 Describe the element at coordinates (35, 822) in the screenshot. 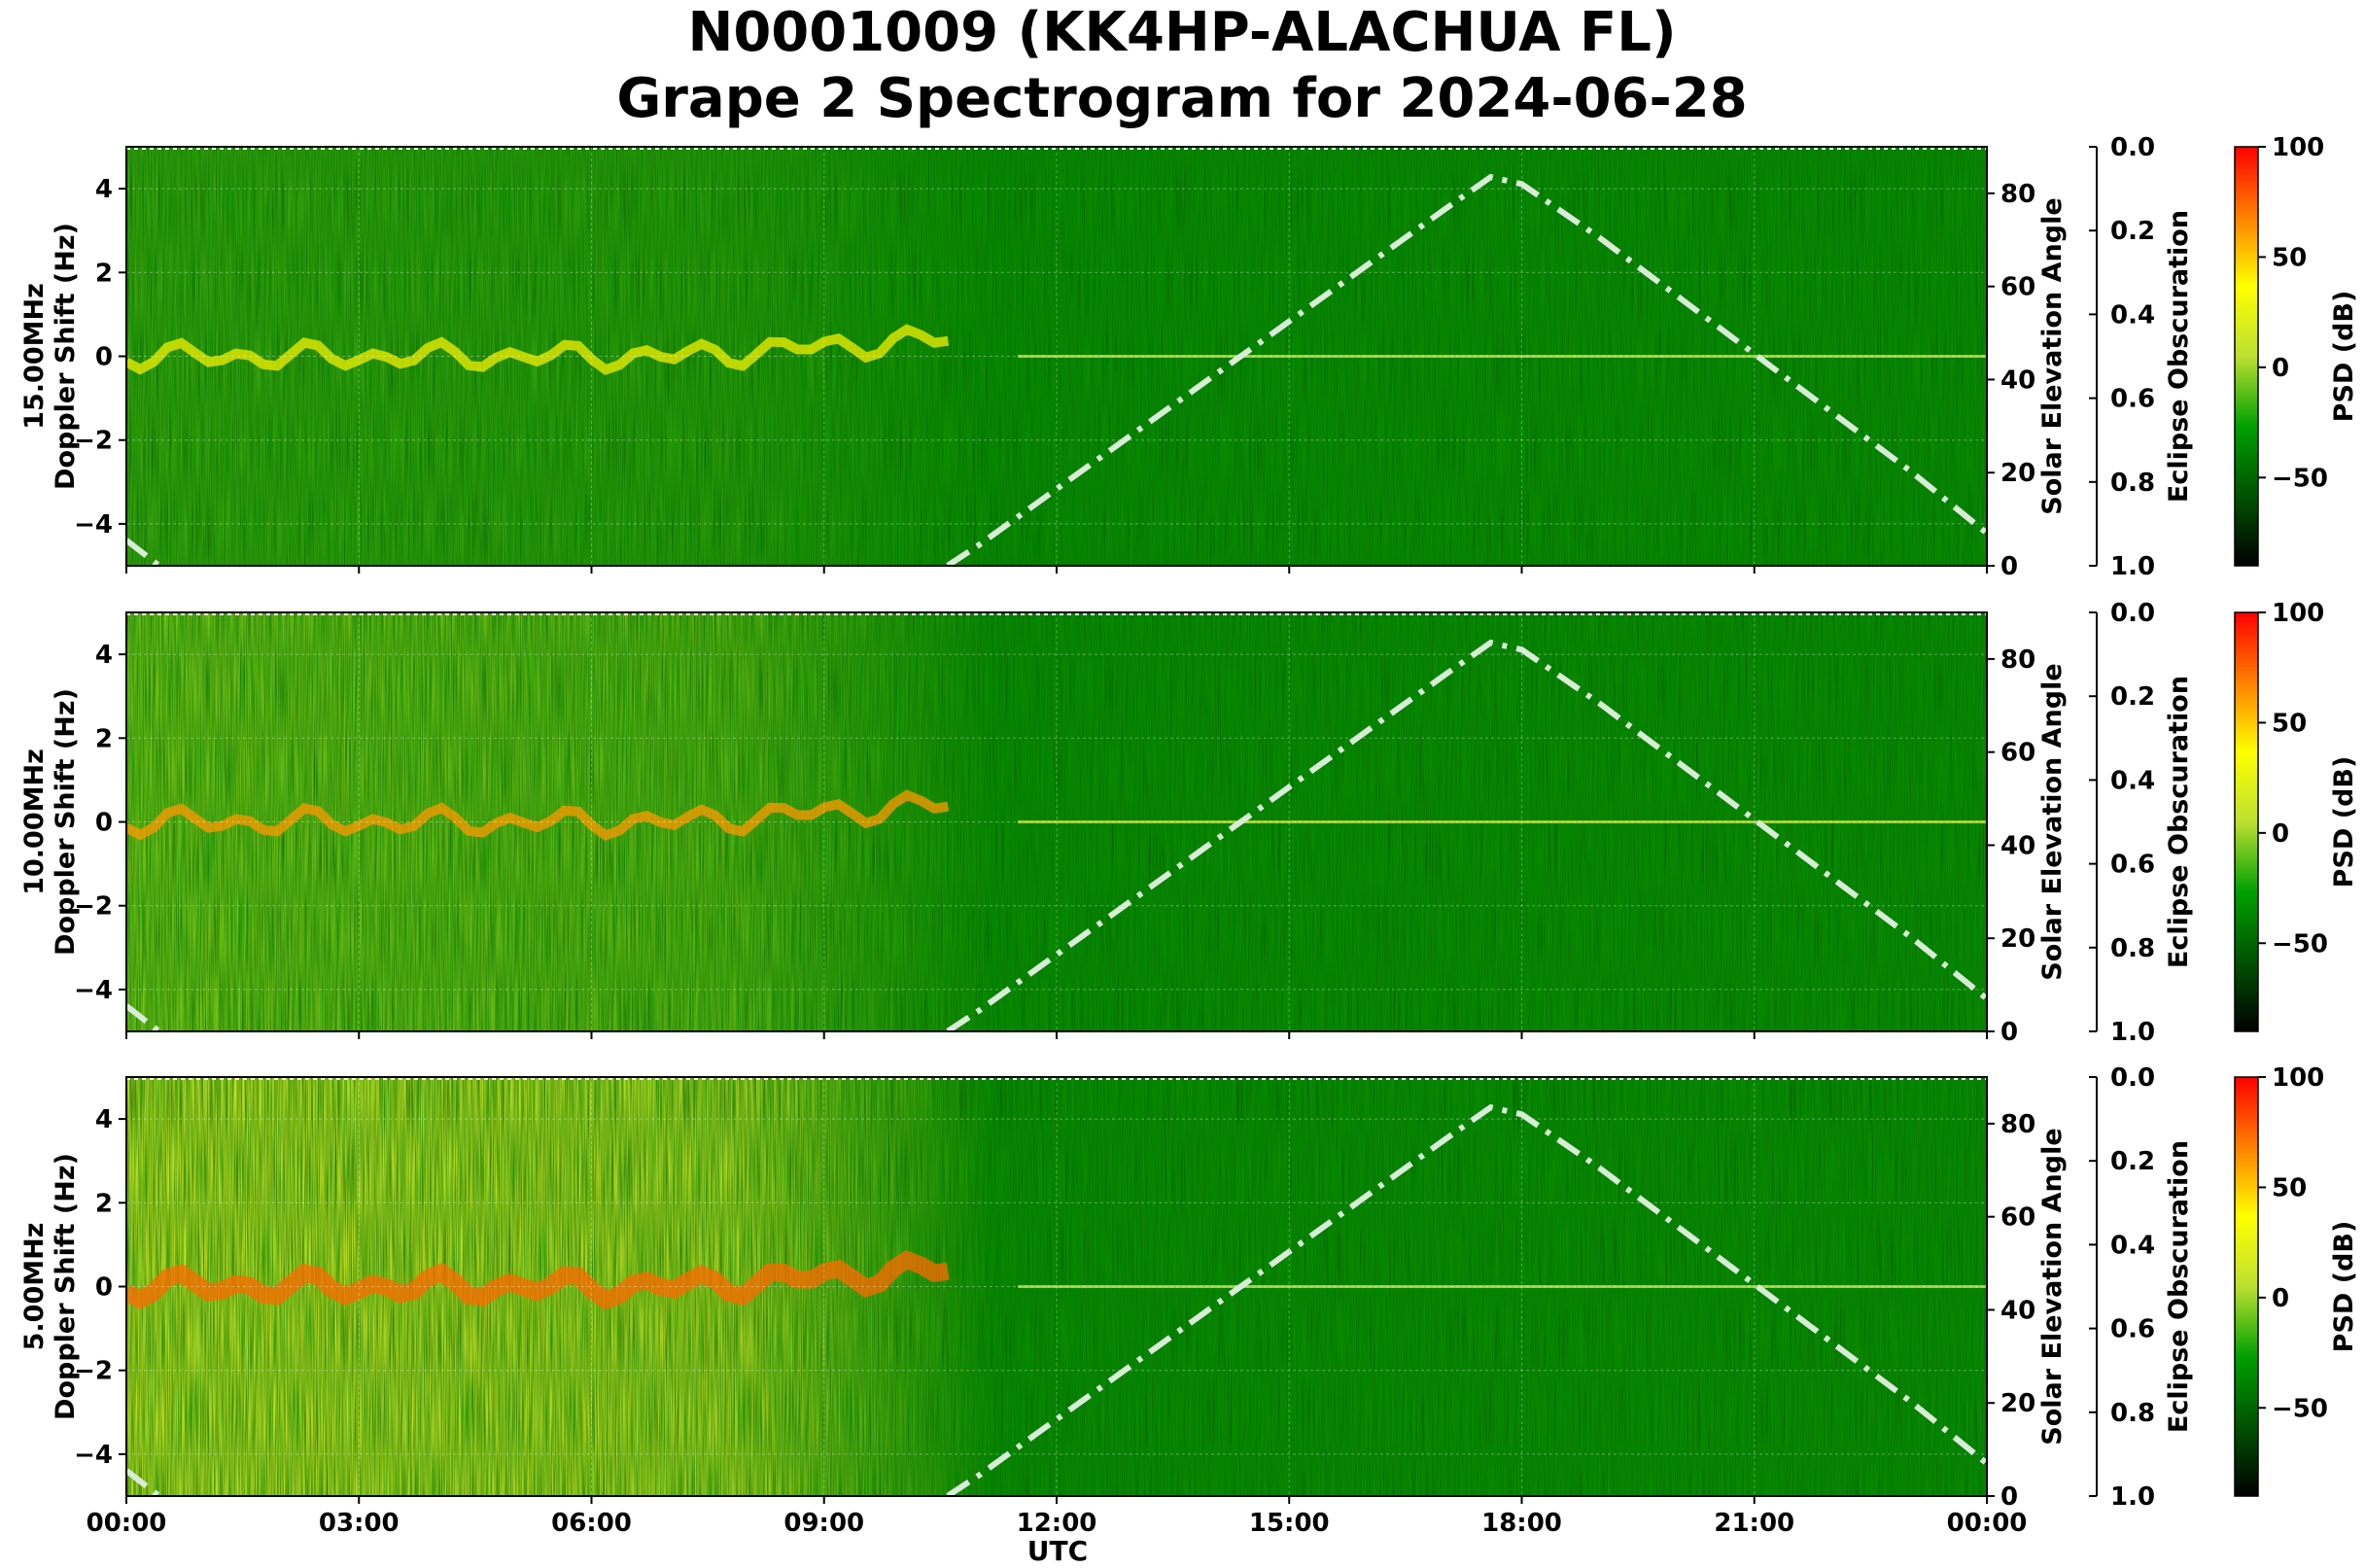

I see `y-axis-label-line: 10.00MHz` at that location.